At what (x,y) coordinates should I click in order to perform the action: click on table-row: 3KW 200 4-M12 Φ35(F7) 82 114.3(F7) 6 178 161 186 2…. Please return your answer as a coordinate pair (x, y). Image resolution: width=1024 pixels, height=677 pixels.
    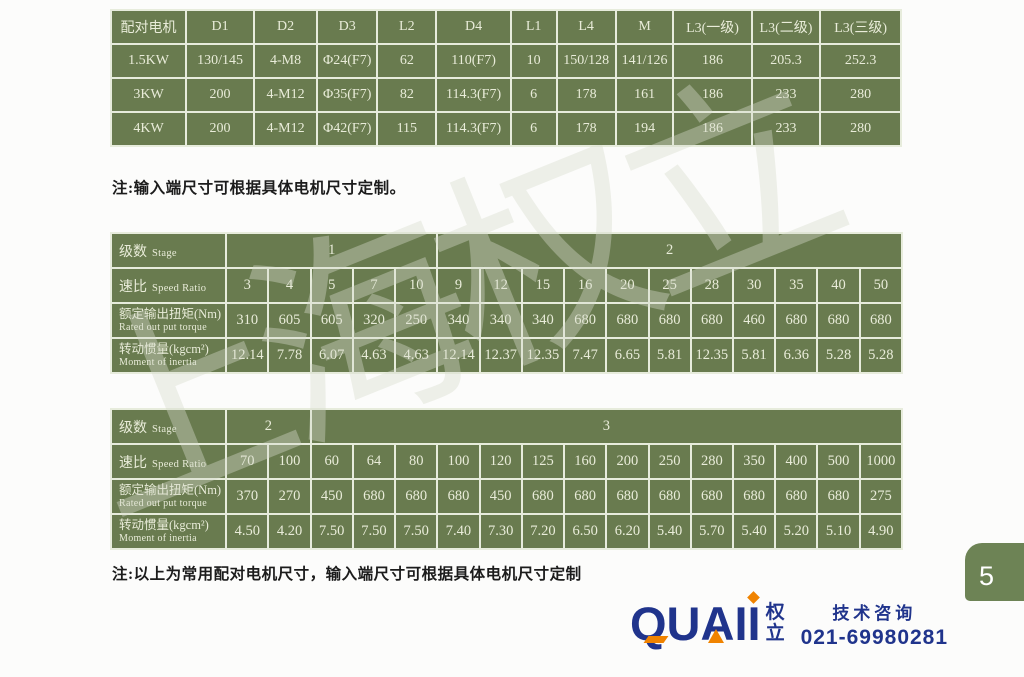
    Looking at the image, I should click on (505, 95).